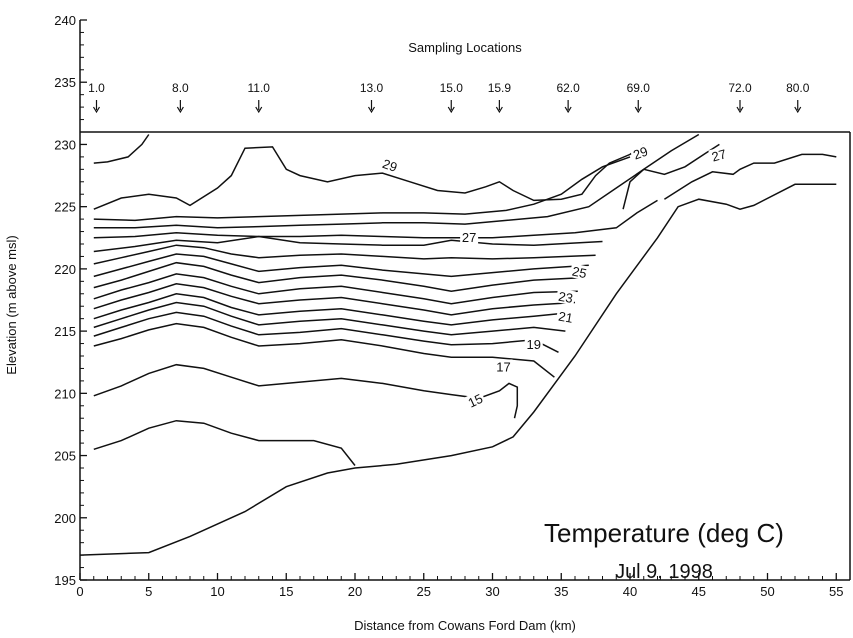 This screenshot has height=638, width=853. I want to click on contour-label: 15, so click(475, 401).